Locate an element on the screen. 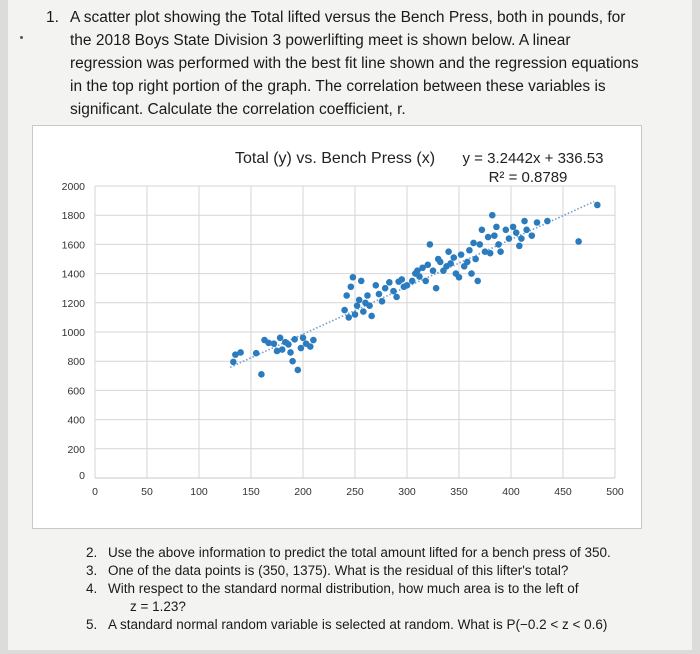  y-tick-label: 0 is located at coordinates (82, 476).